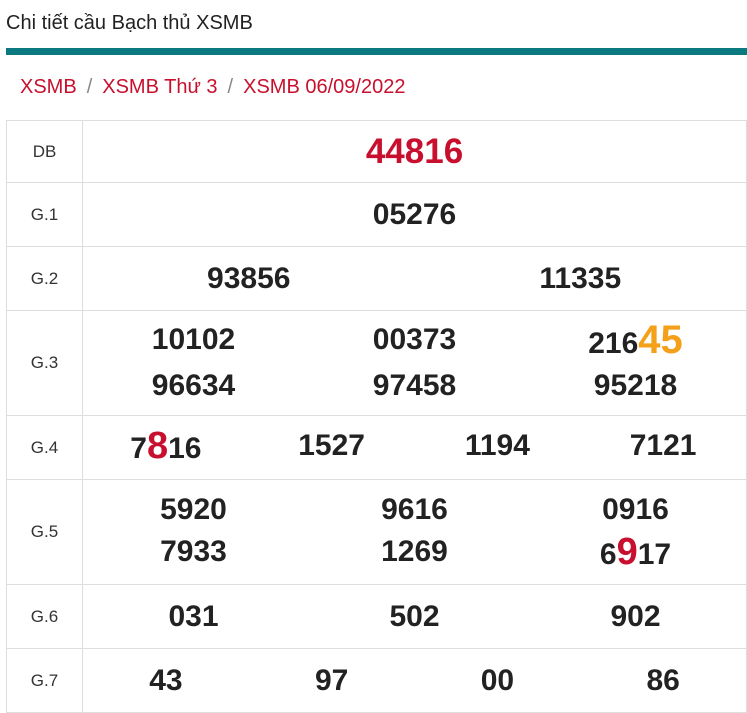 The image size is (747, 713). I want to click on prize-label: G.5, so click(44, 532).